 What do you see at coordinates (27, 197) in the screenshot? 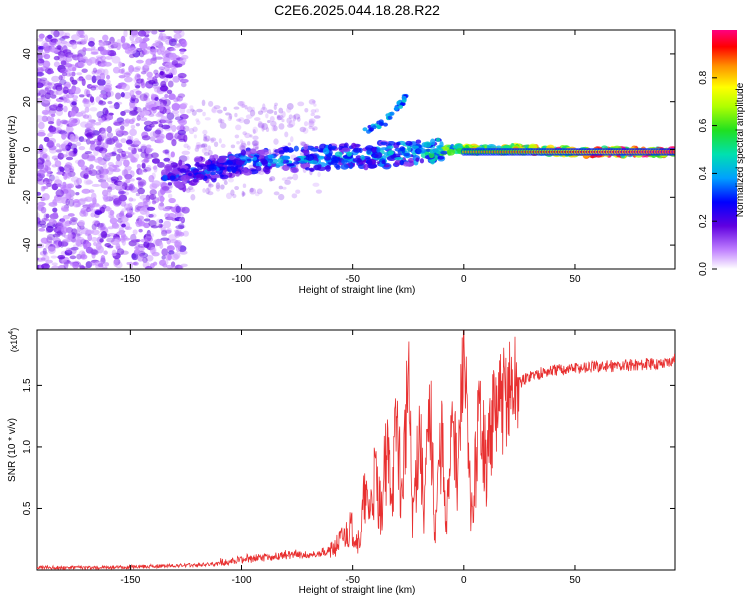
I see `heatmap-ytick-label: -20` at bounding box center [27, 197].